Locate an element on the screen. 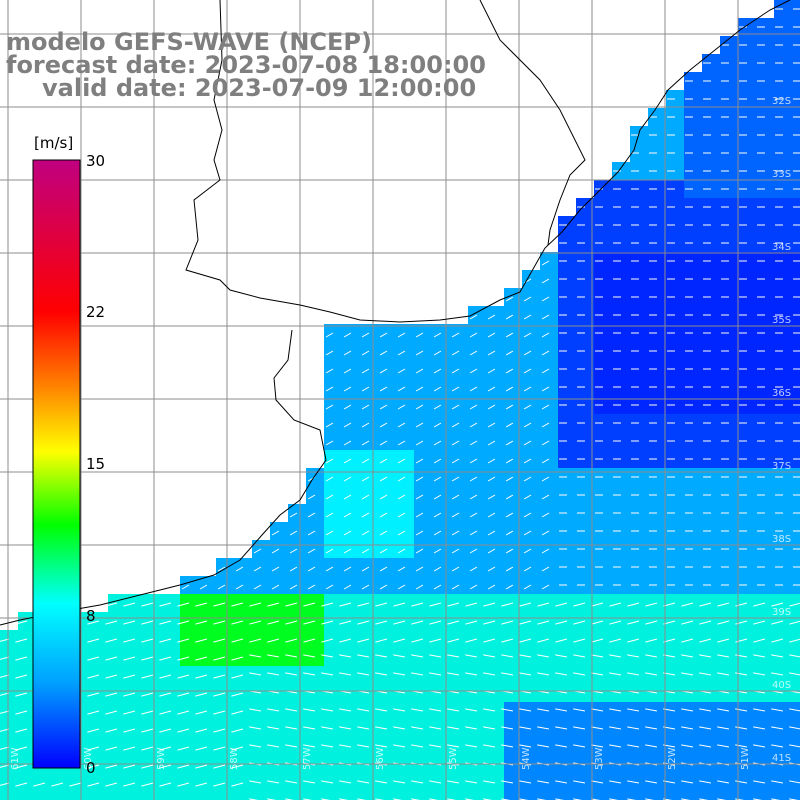 The image size is (800, 800). latitude-label: 36S is located at coordinates (781, 393).